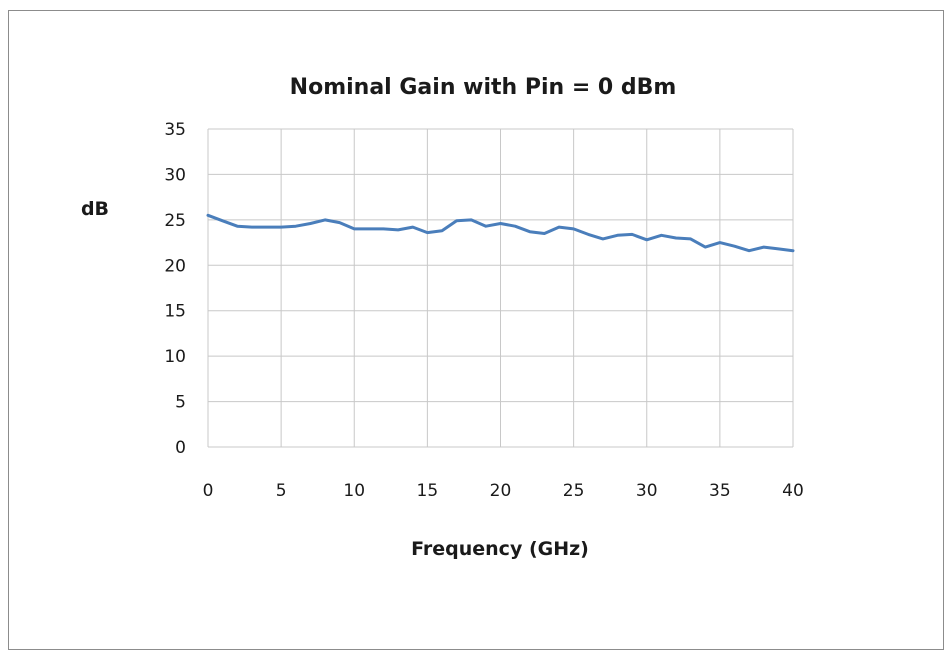 Image resolution: width=947 pixels, height=650 pixels. I want to click on y-tick-label: 25, so click(175, 221).